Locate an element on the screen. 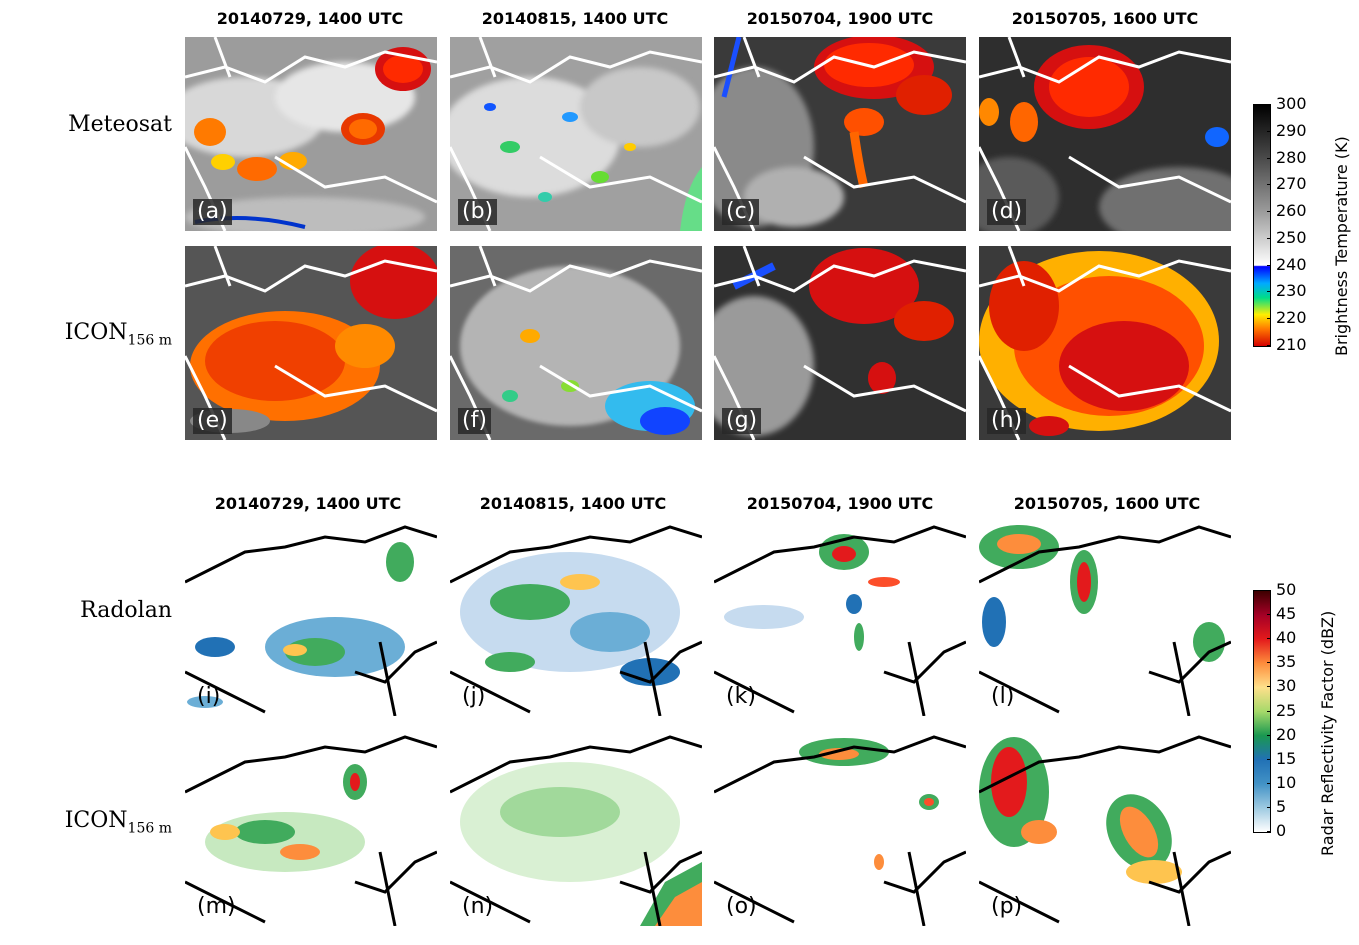 The width and height of the screenshot is (1359, 945). panel-m: (m) is located at coordinates (311, 829).